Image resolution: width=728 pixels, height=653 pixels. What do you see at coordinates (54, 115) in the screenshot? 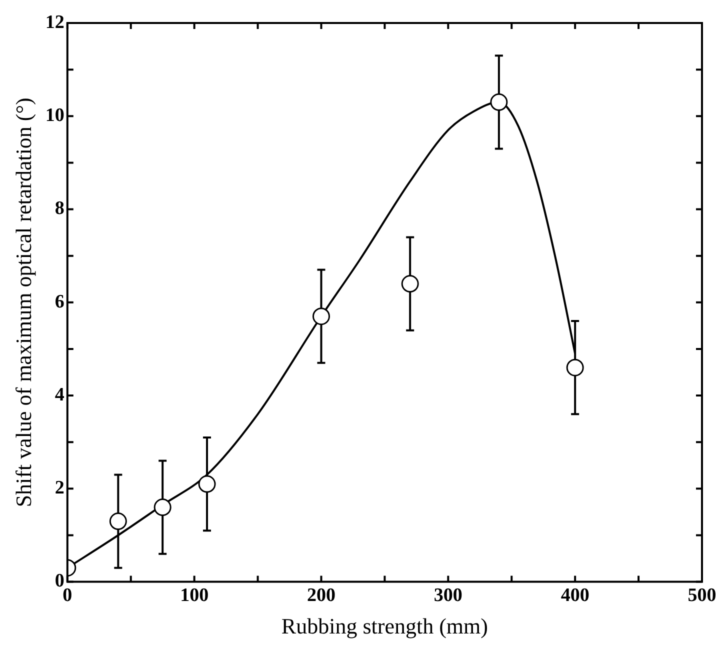
I see `y-tick-label: 10` at bounding box center [54, 115].